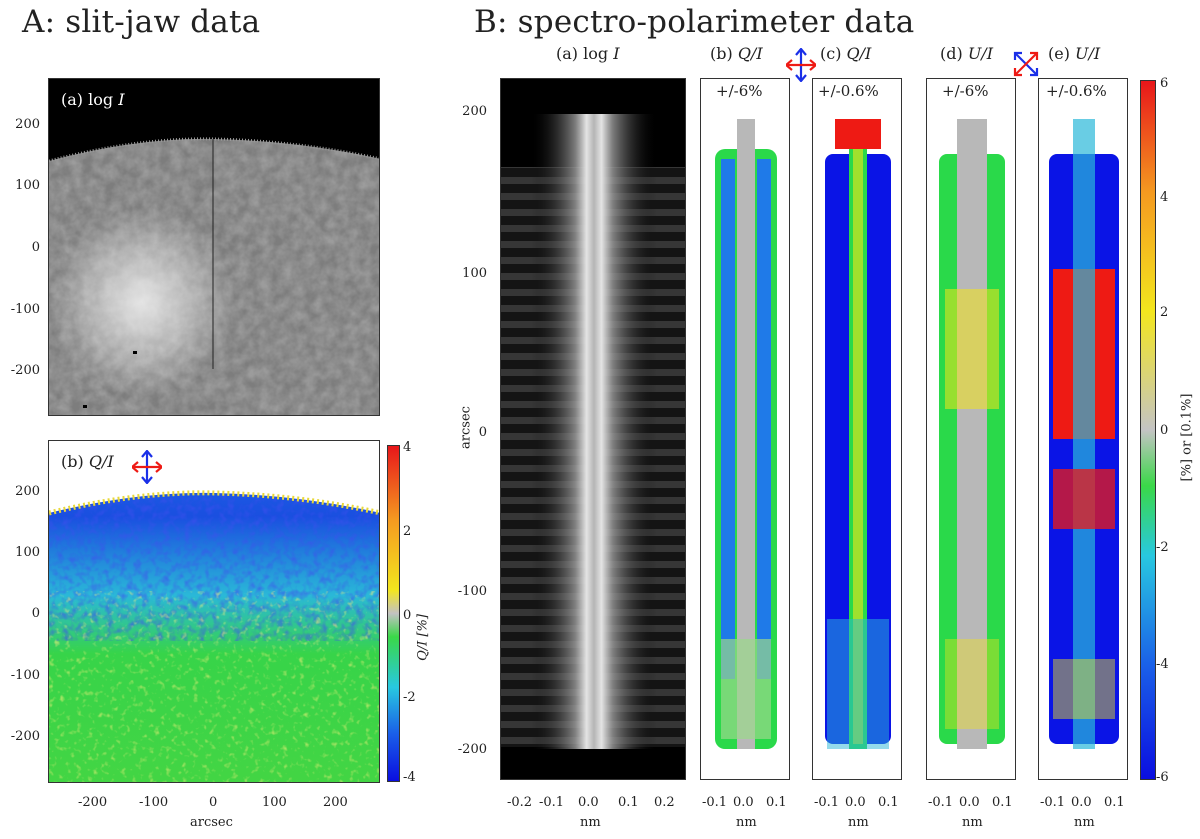 This screenshot has width=1200, height=839. Describe the element at coordinates (1076, 91) in the screenshot. I see `spectro-panel-e-range: +/-0.6%` at that location.